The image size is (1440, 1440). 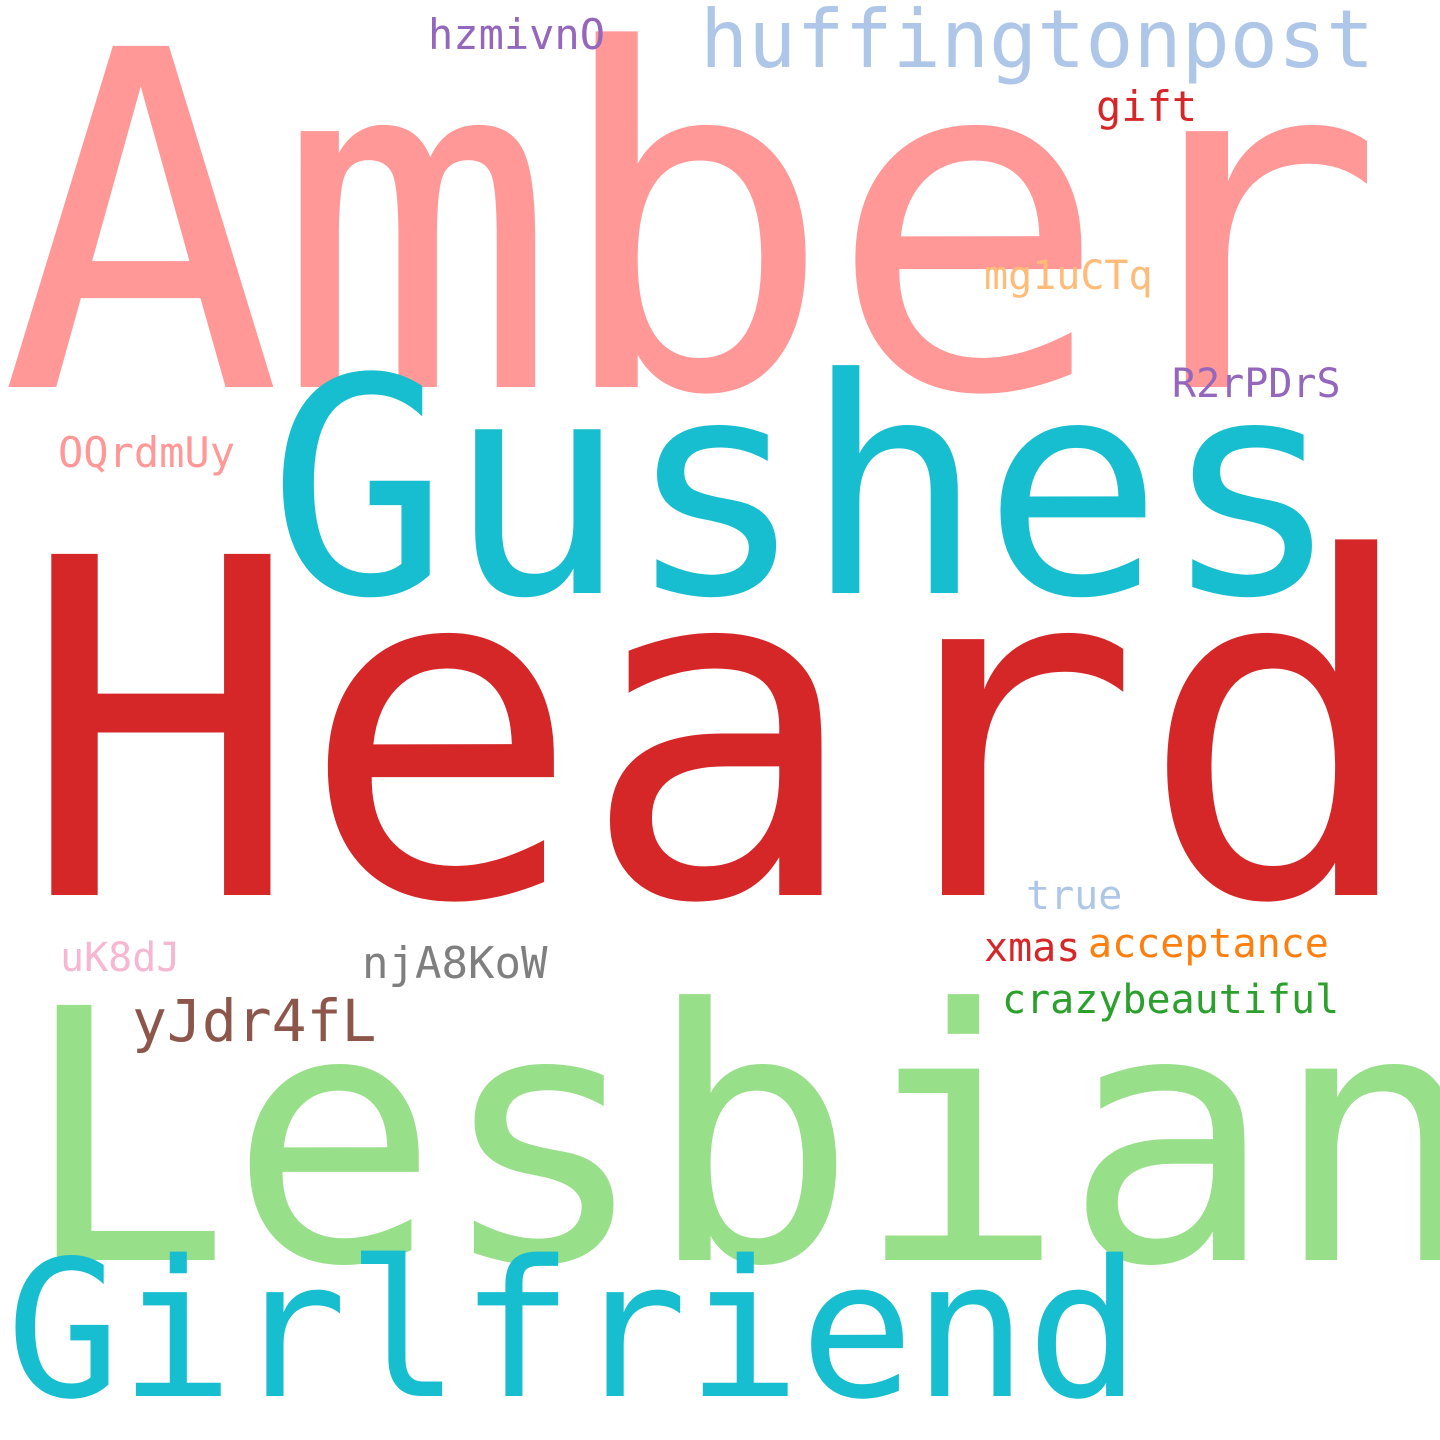 I want to click on word-gift: gift, so click(x=1147, y=106).